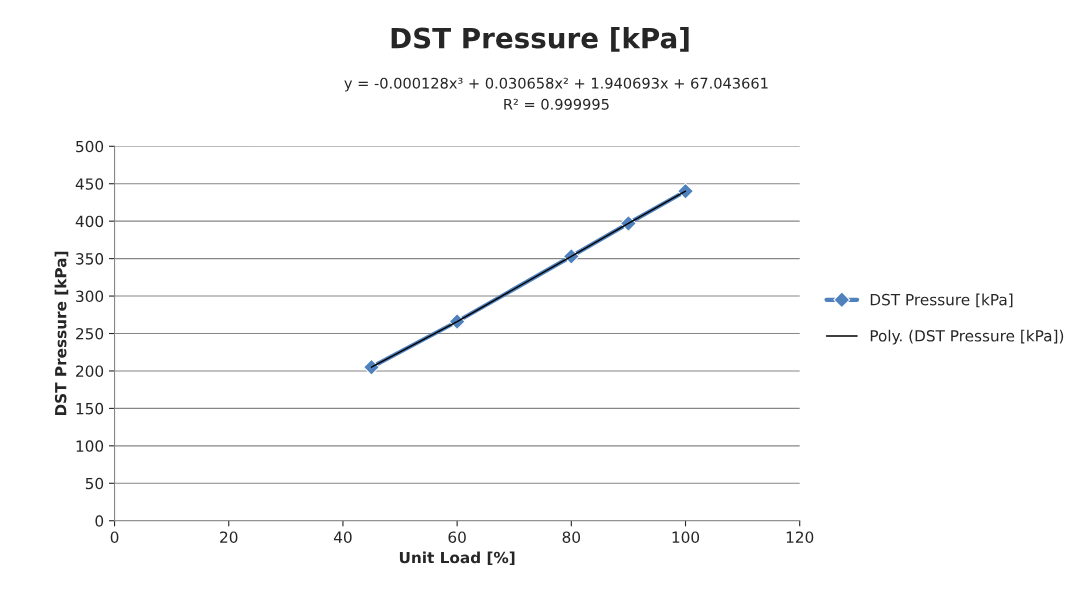 This screenshot has height=602, width=1091. What do you see at coordinates (90, 371) in the screenshot?
I see `y-tick-label: 200` at bounding box center [90, 371].